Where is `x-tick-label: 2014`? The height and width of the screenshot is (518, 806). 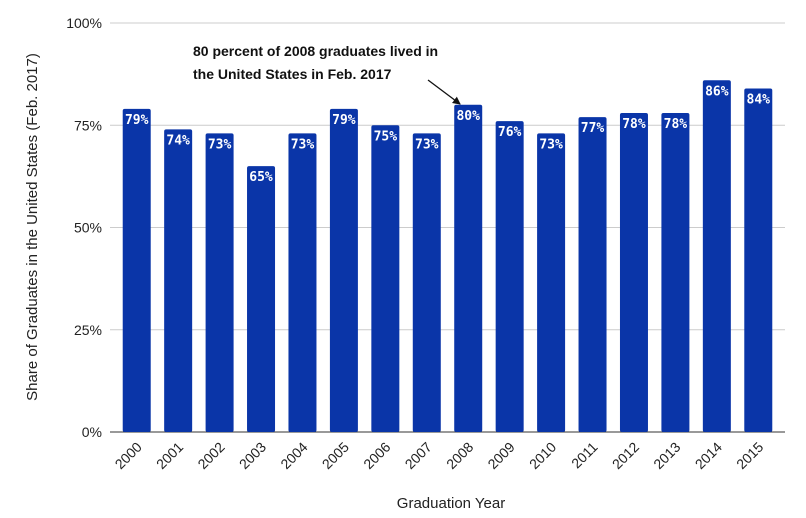 x-tick-label: 2014 is located at coordinates (708, 455).